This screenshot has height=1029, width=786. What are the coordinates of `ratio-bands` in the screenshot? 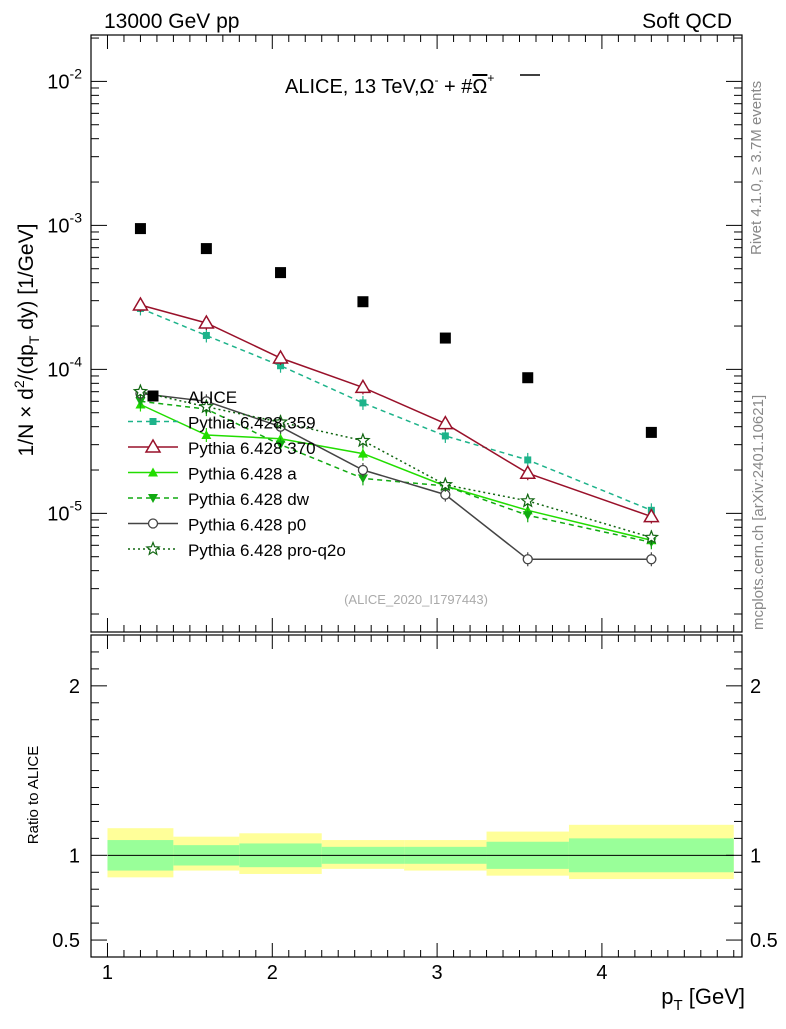 It's located at (420, 852).